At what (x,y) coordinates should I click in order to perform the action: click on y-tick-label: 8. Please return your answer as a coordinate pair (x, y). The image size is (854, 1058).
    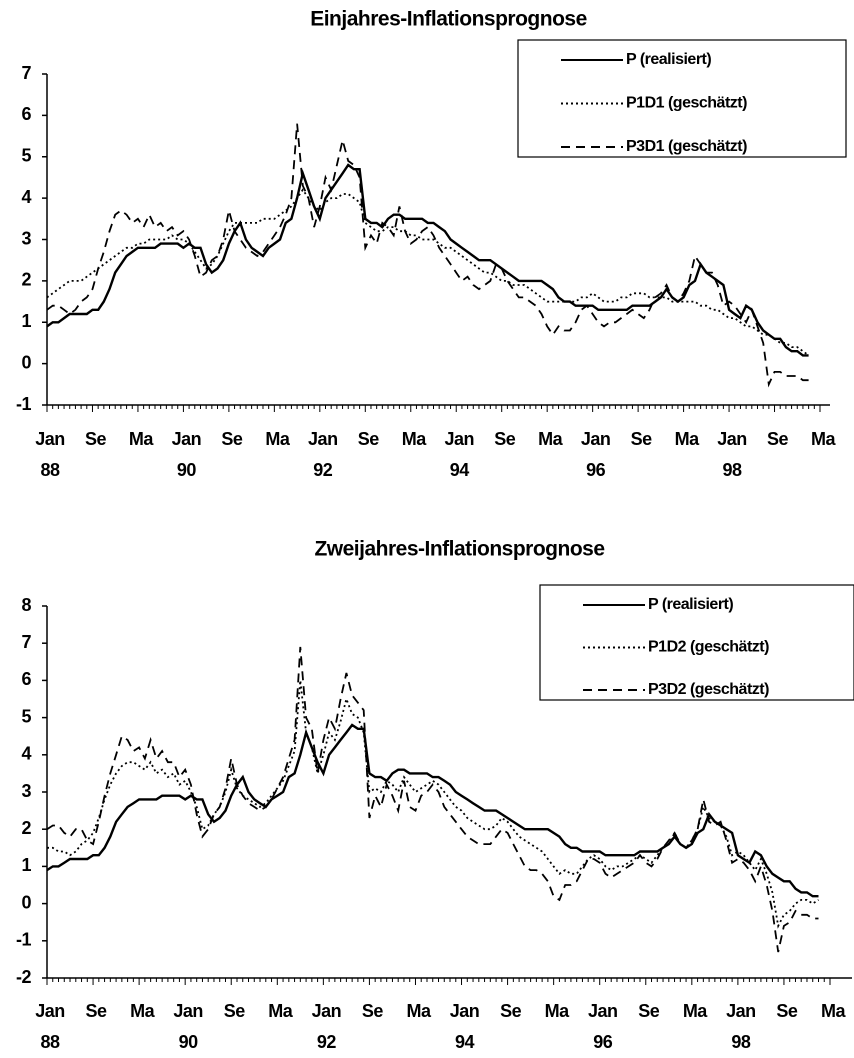
    Looking at the image, I should click on (26, 605).